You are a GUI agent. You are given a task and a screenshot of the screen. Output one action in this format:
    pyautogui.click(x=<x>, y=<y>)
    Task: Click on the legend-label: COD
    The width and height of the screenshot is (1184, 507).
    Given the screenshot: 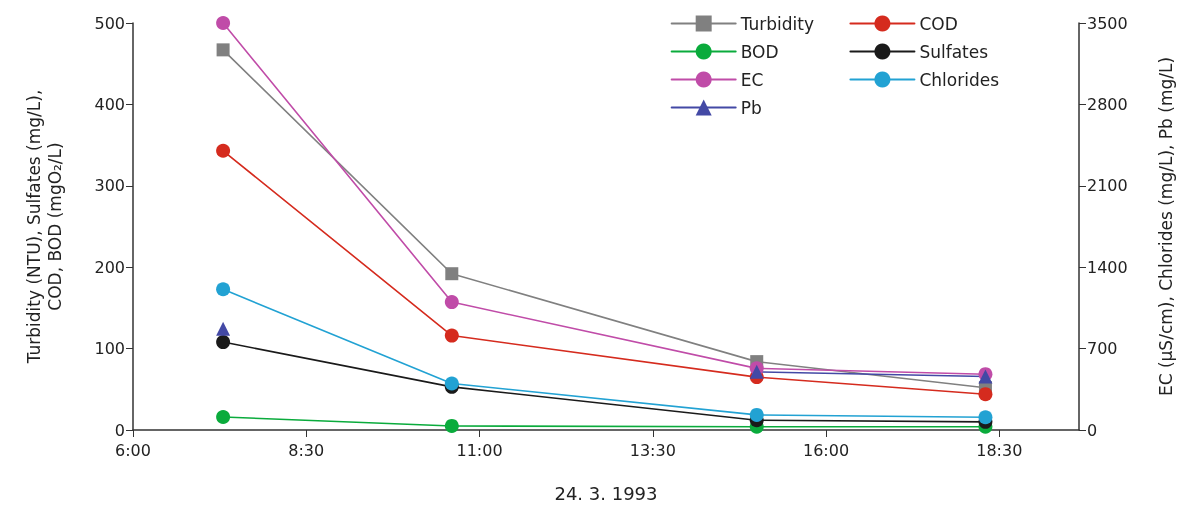 What is the action you would take?
    pyautogui.click(x=938, y=23)
    